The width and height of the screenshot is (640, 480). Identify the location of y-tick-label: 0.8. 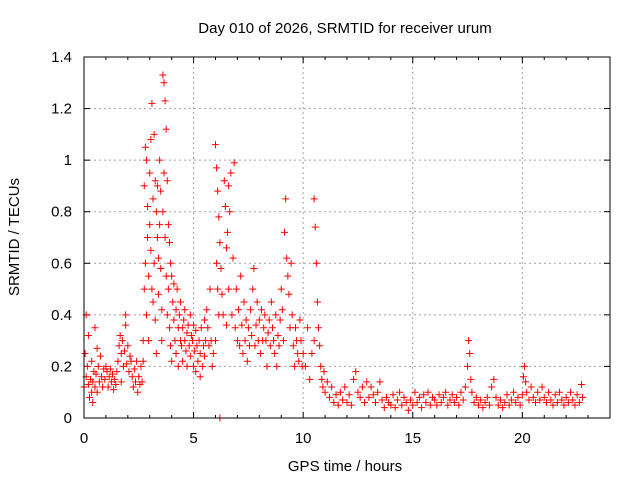
(61, 212).